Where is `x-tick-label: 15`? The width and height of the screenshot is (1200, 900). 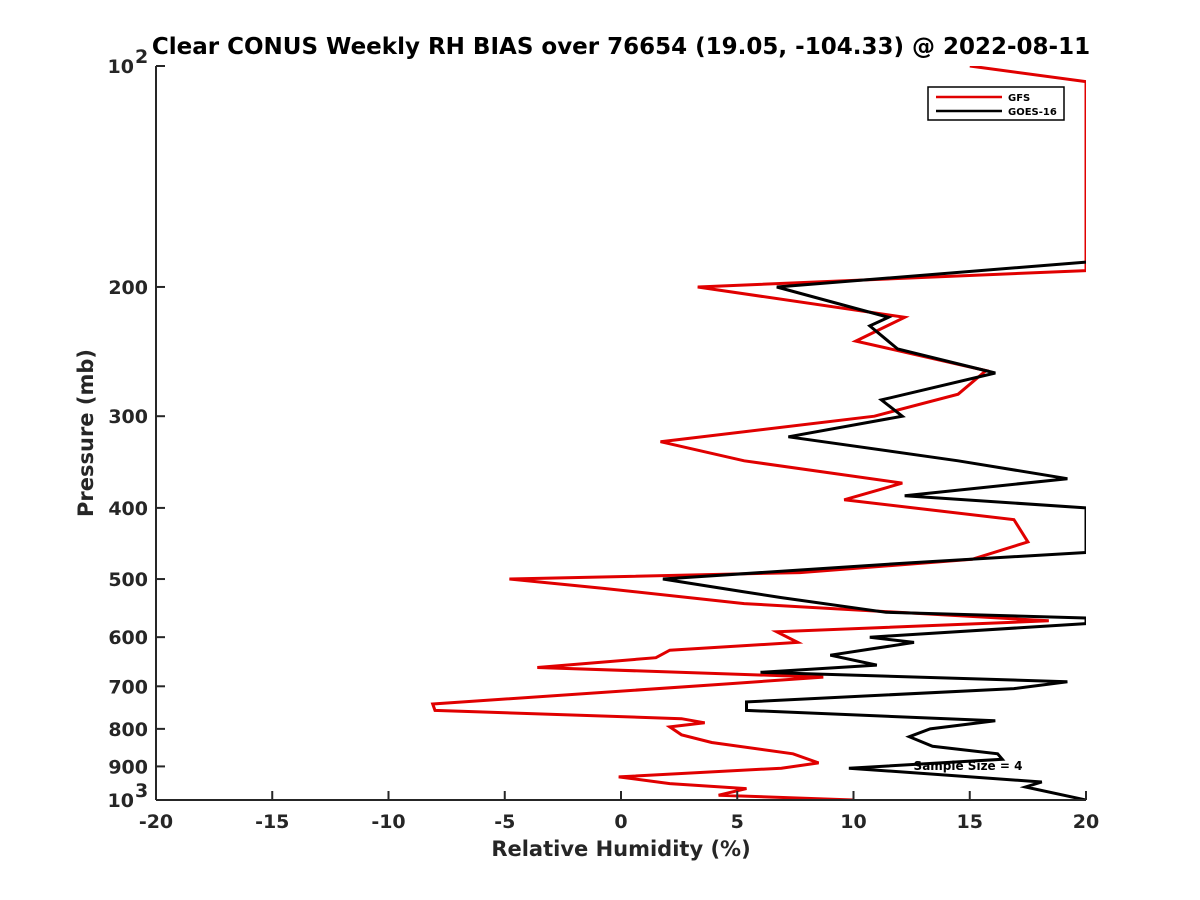
x-tick-label: 15 is located at coordinates (970, 822).